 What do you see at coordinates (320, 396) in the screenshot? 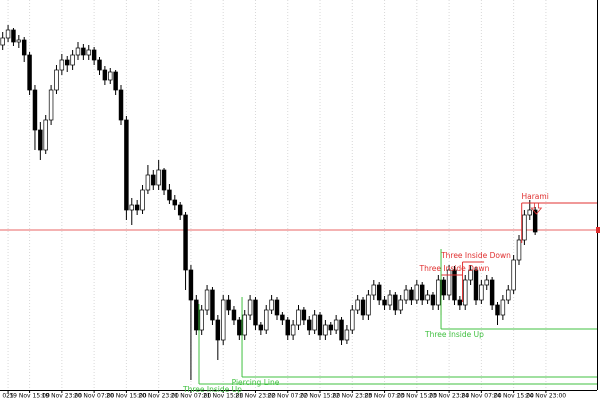
I see `x-tick-label: 22 Nov 15:00` at bounding box center [320, 396].